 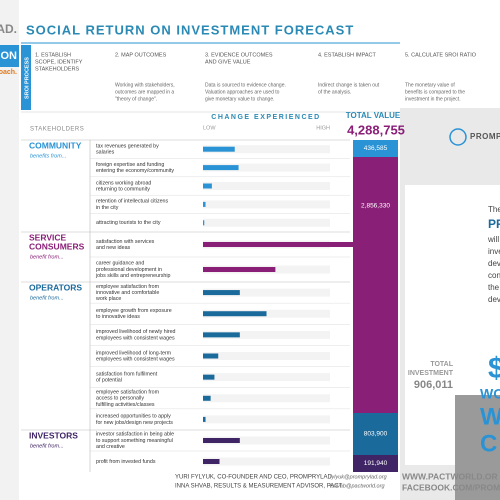 What do you see at coordinates (120, 399) in the screenshot?
I see `outcome-text: access to personally` at bounding box center [120, 399].